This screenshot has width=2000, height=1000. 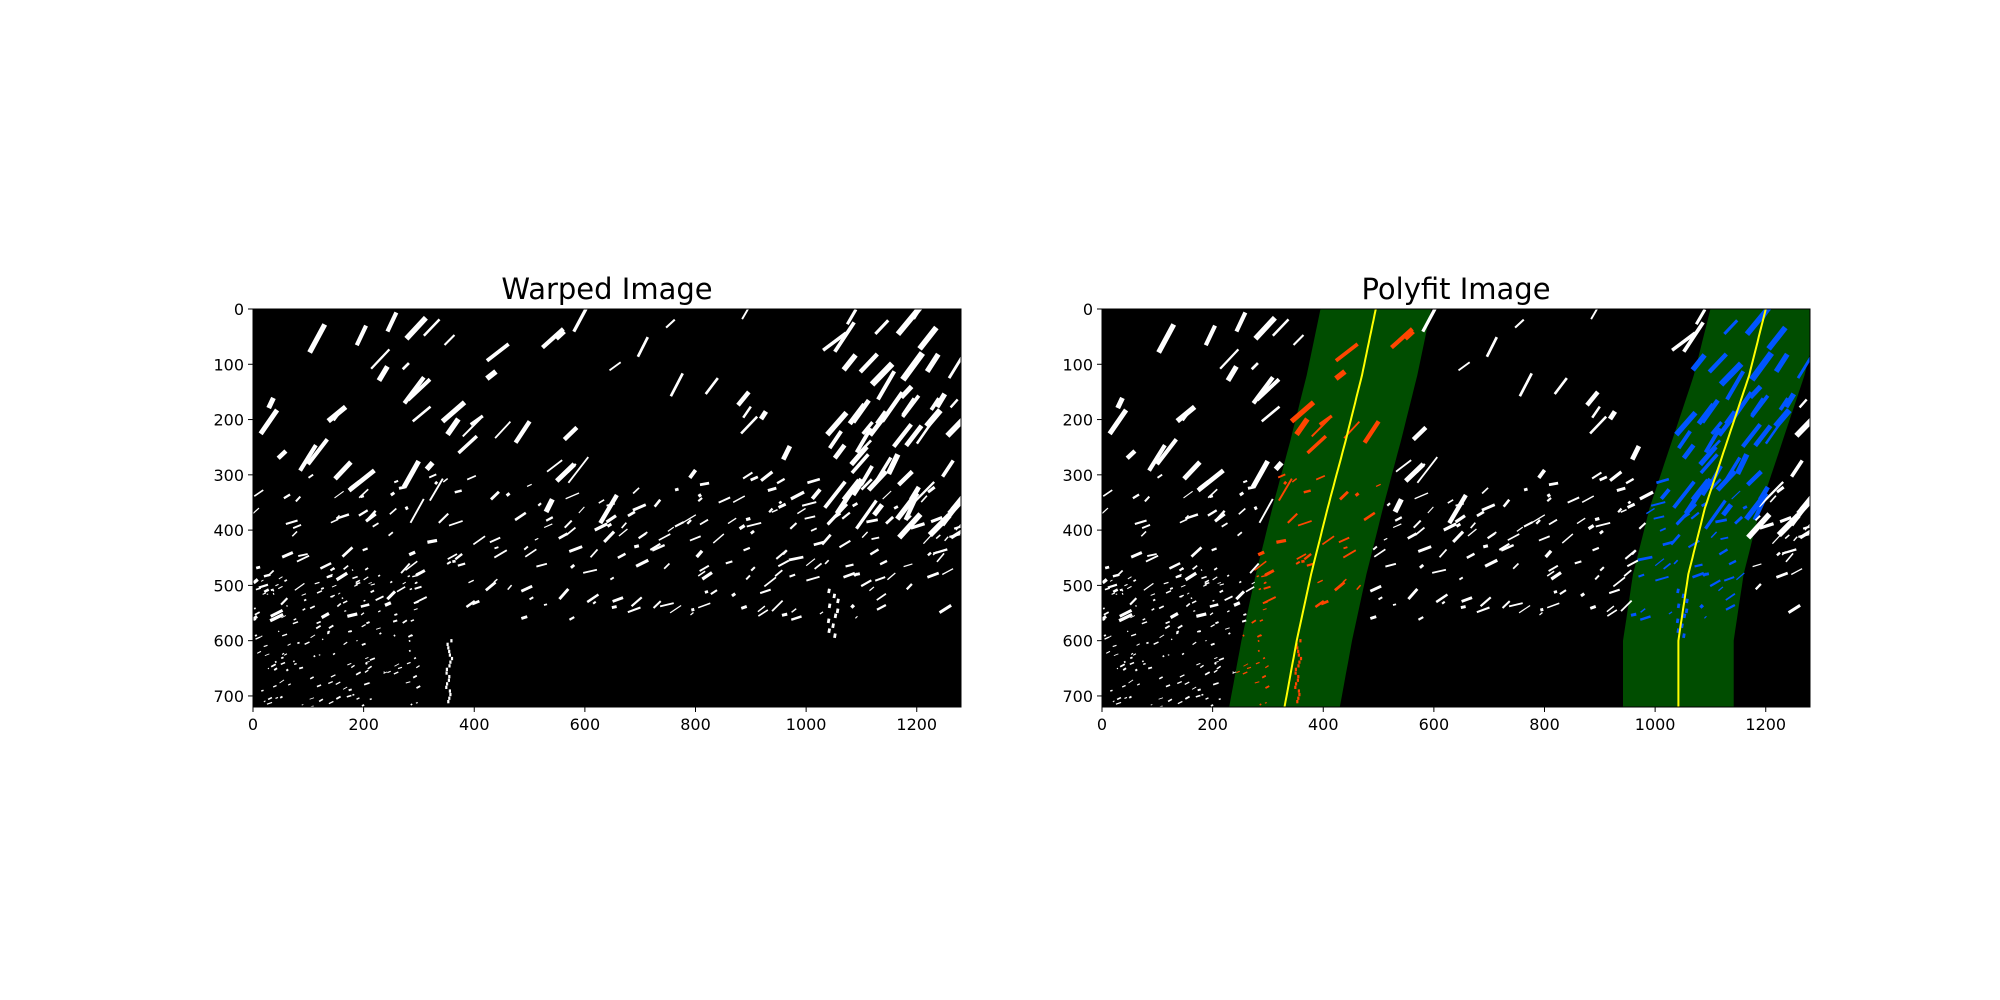 What do you see at coordinates (228, 530) in the screenshot?
I see `y-tick-label: 400` at bounding box center [228, 530].